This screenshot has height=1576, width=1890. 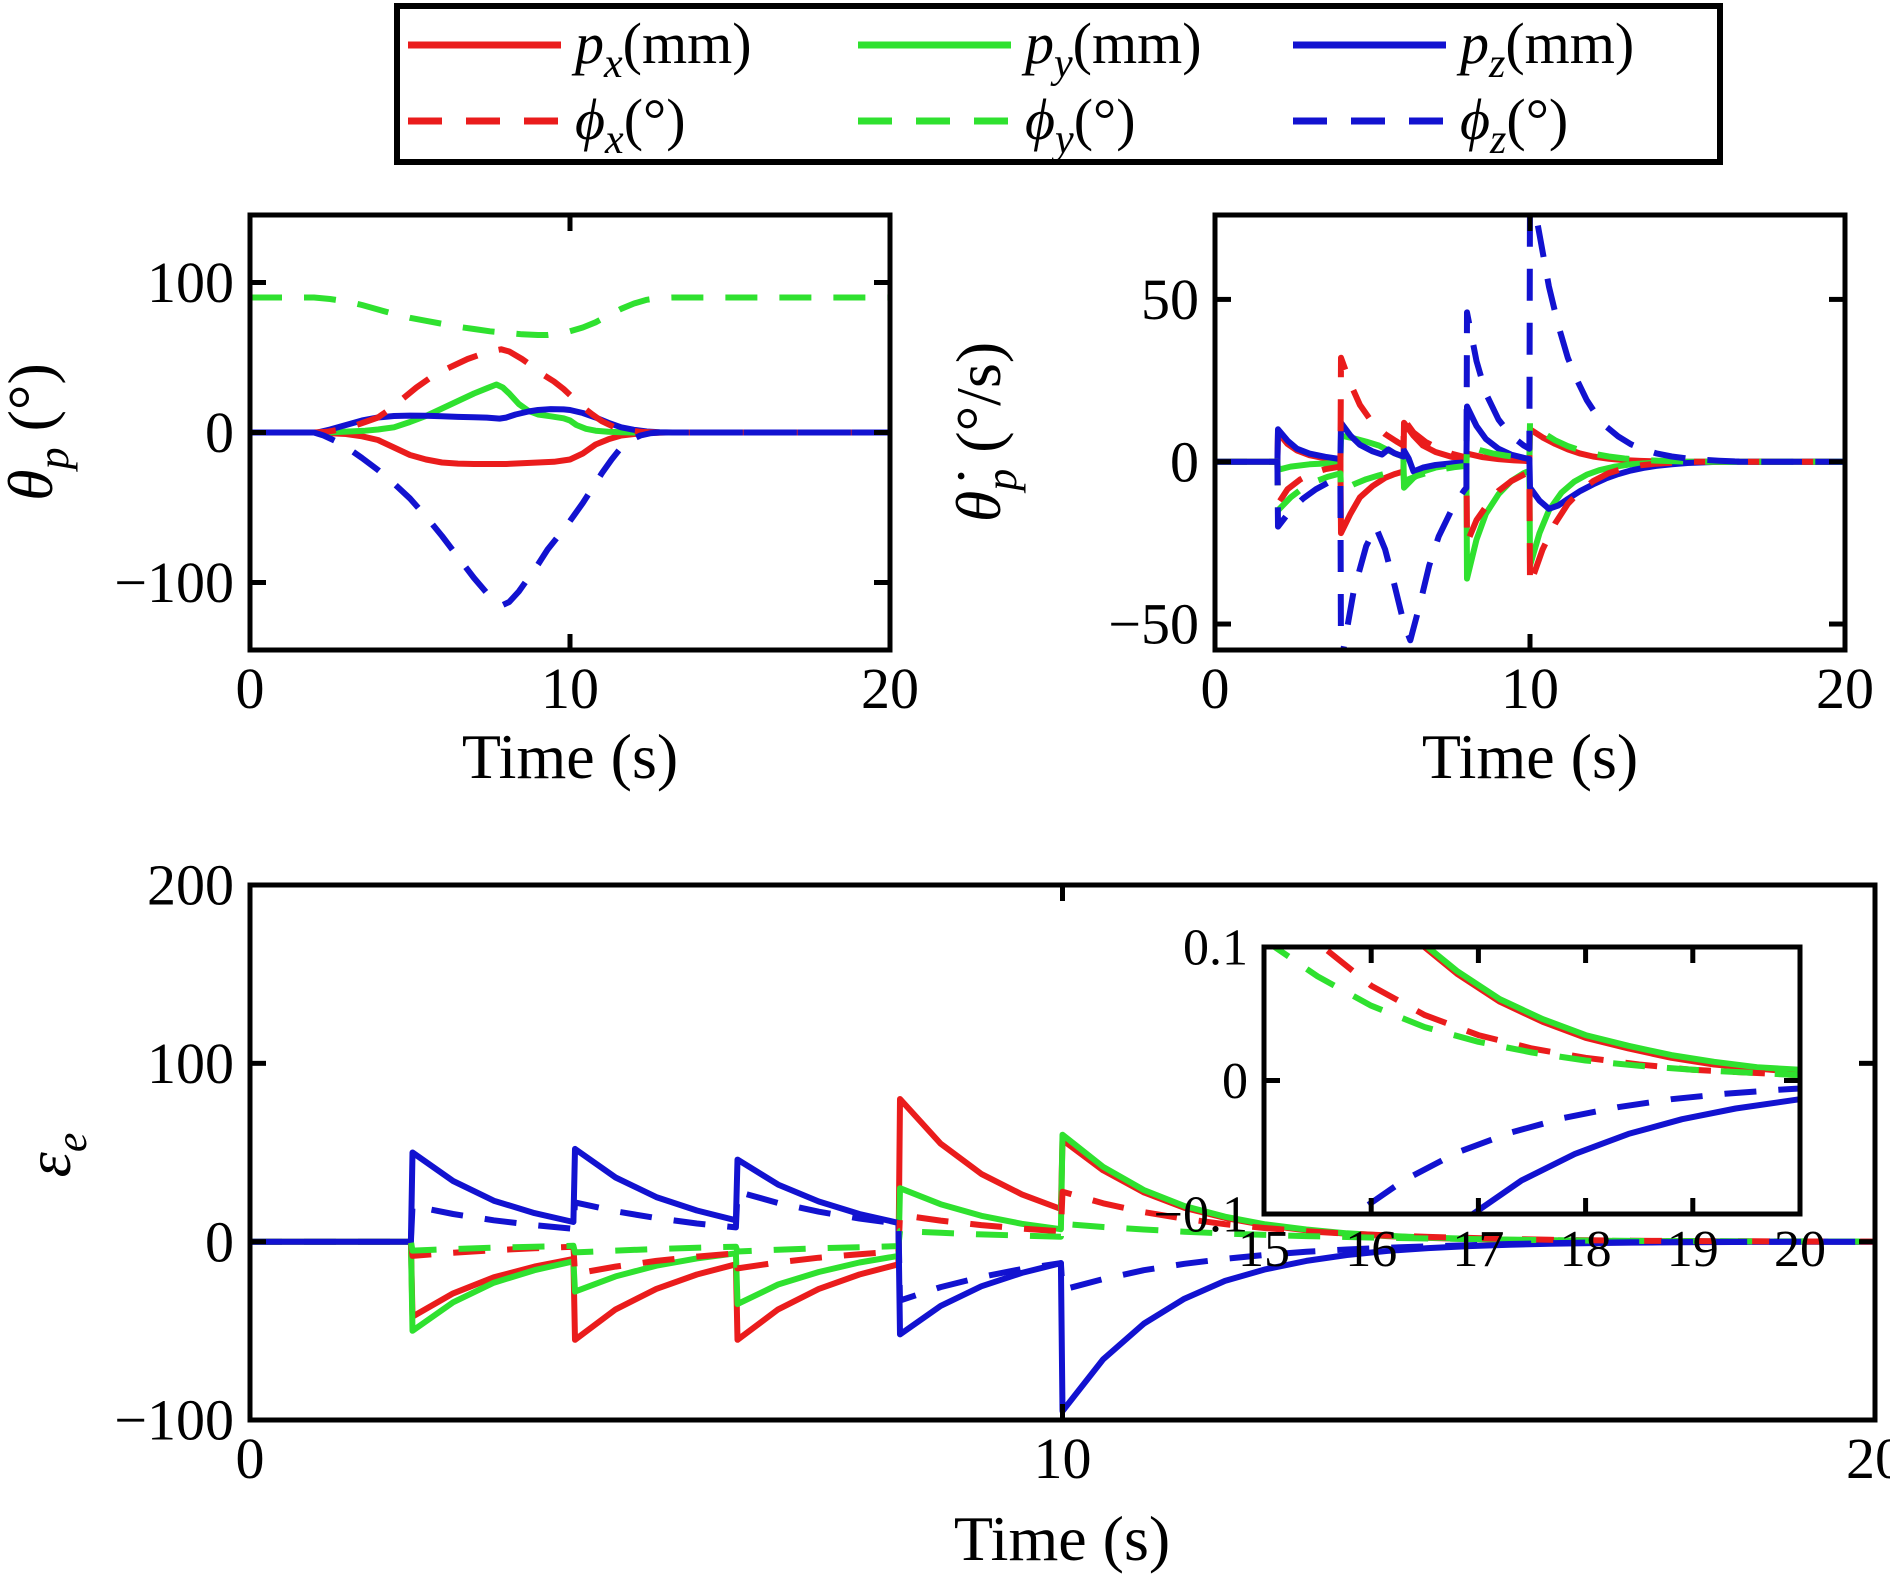 I want to click on series-py_i-line, so click(x=1611, y=1009).